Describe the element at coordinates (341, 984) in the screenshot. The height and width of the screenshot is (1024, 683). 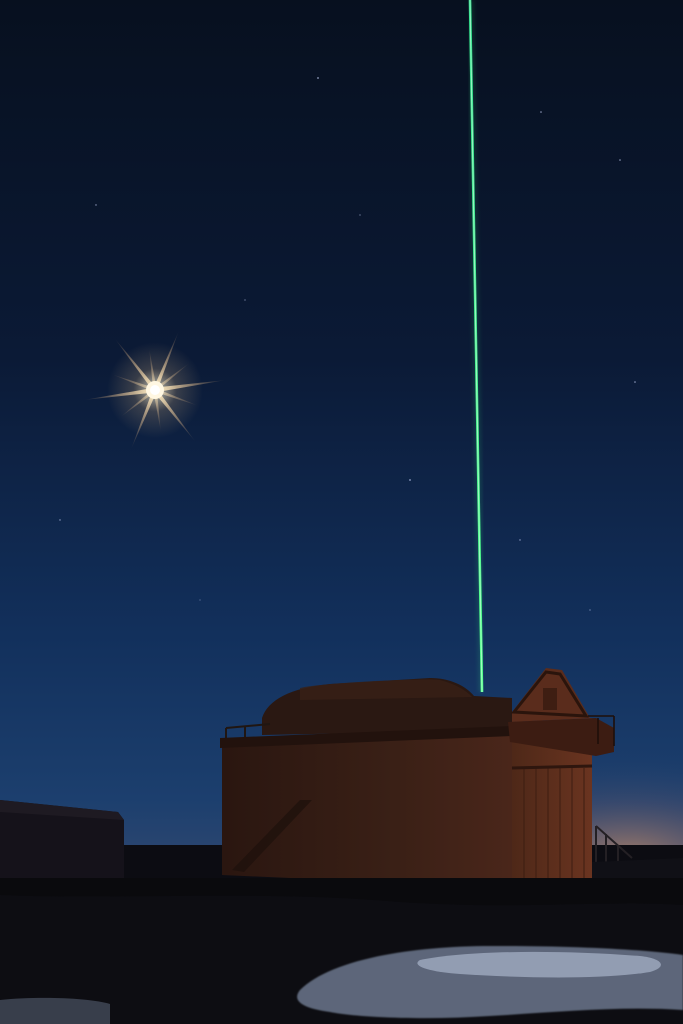
I see `snow-patches` at that location.